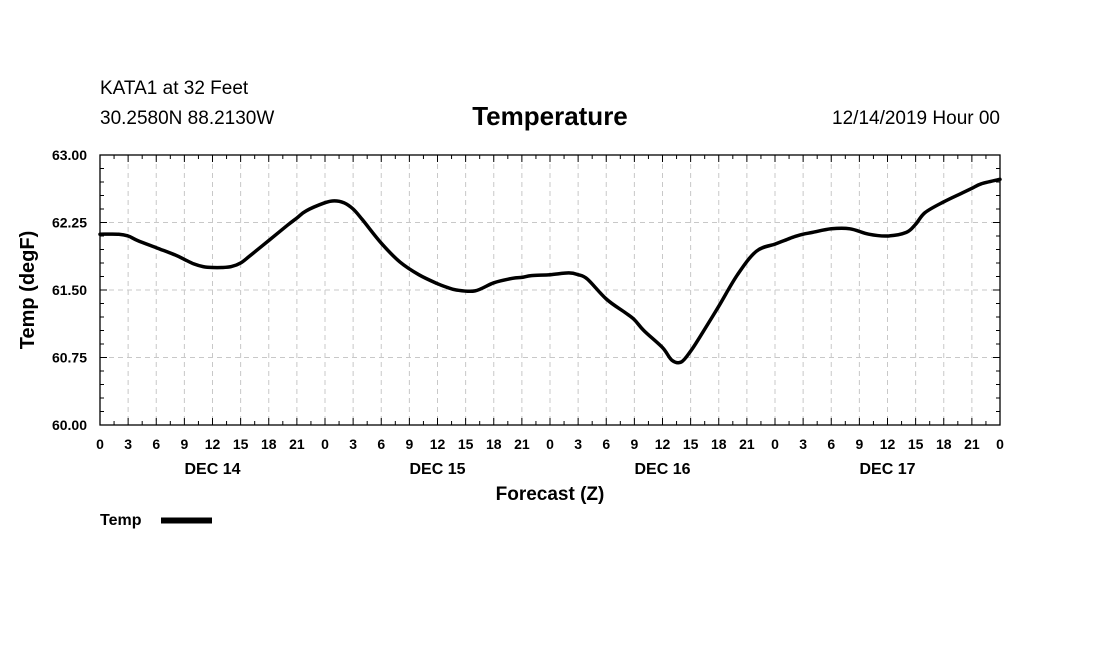 The width and height of the screenshot is (1100, 650). I want to click on day-label: DEC 15, so click(437, 469).